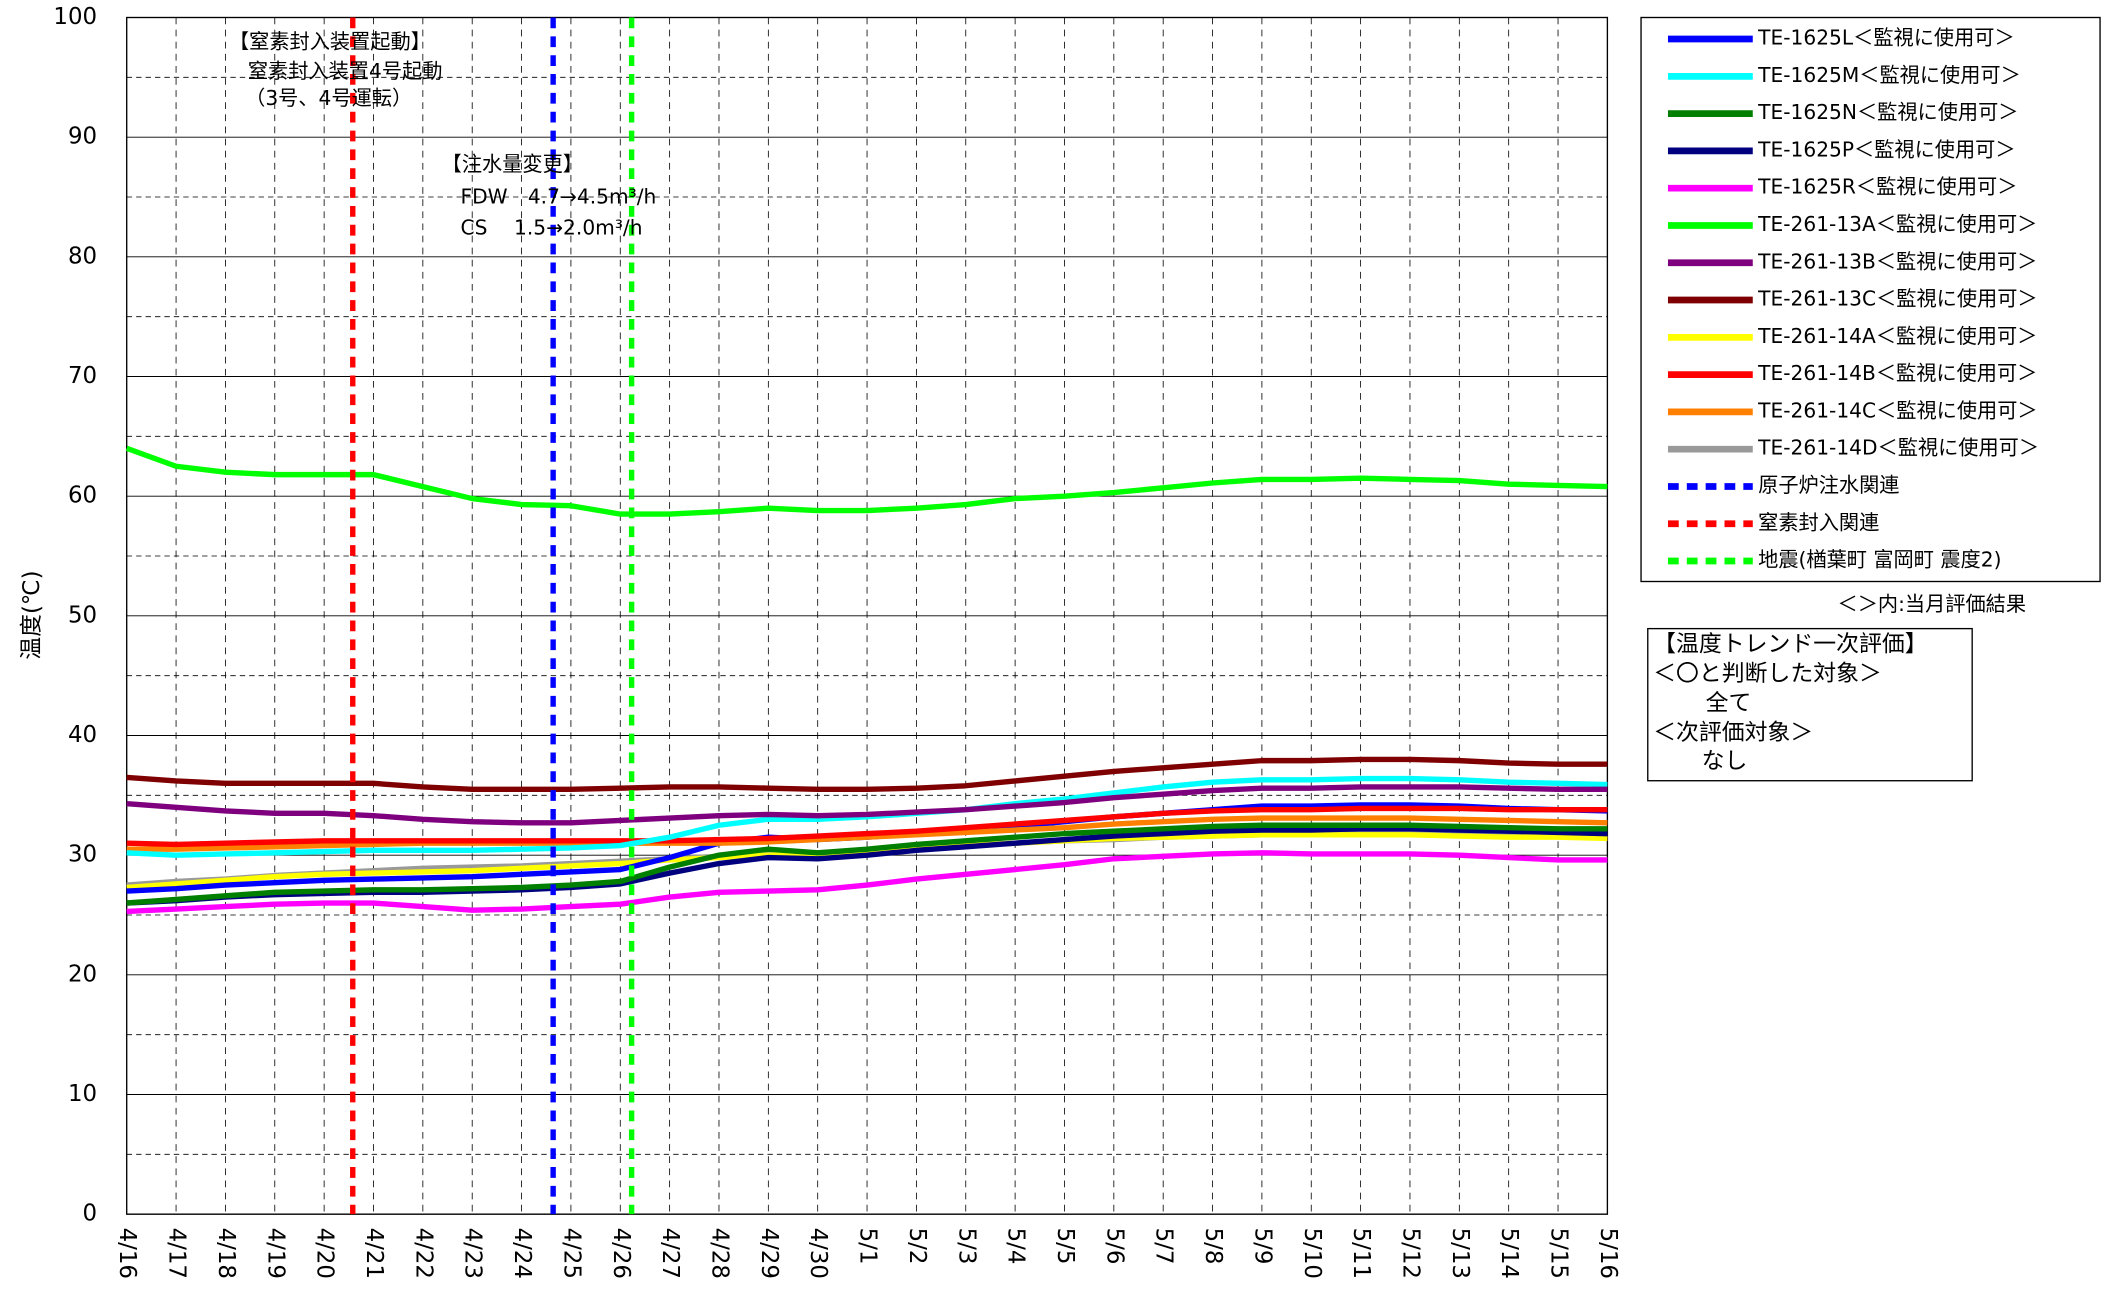 The height and width of the screenshot is (1303, 2111). Describe the element at coordinates (1889, 75) in the screenshot. I see `legend-label: TE-1625M＜監視に使用可＞` at that location.